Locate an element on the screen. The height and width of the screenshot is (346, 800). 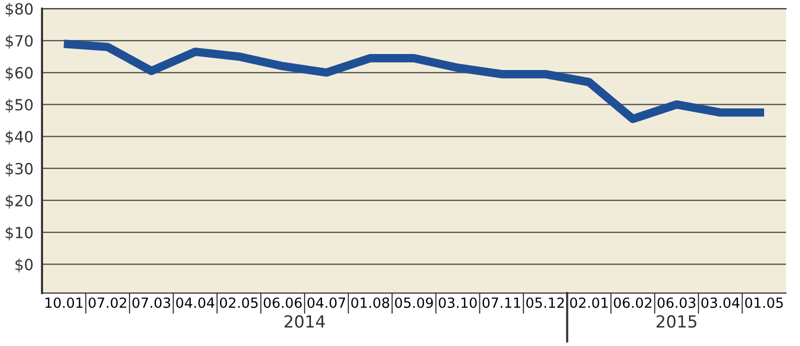
x-tick-label: 06.06 is located at coordinates (283, 302).